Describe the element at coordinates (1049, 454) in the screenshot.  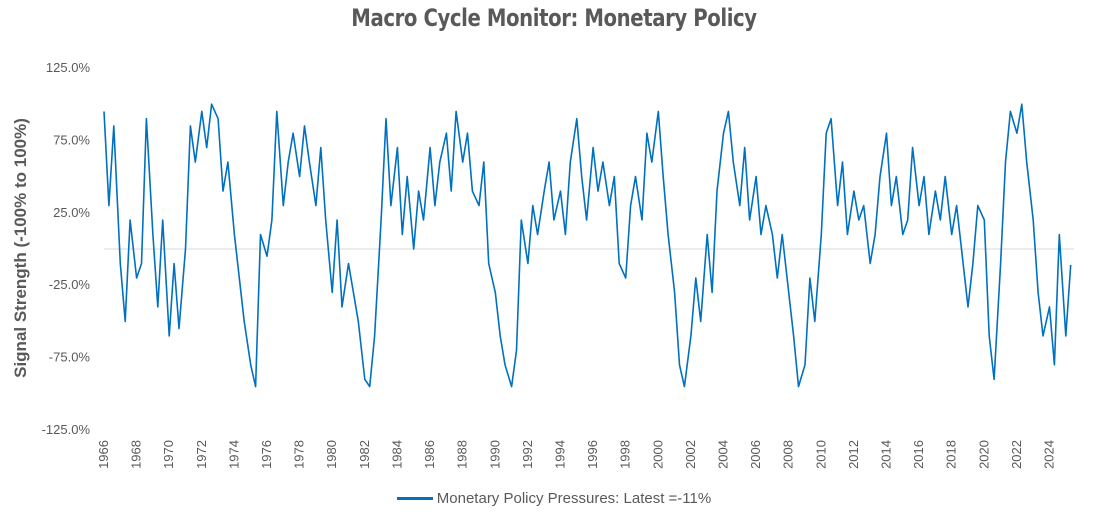
I see `x-tick-label: 2024` at that location.